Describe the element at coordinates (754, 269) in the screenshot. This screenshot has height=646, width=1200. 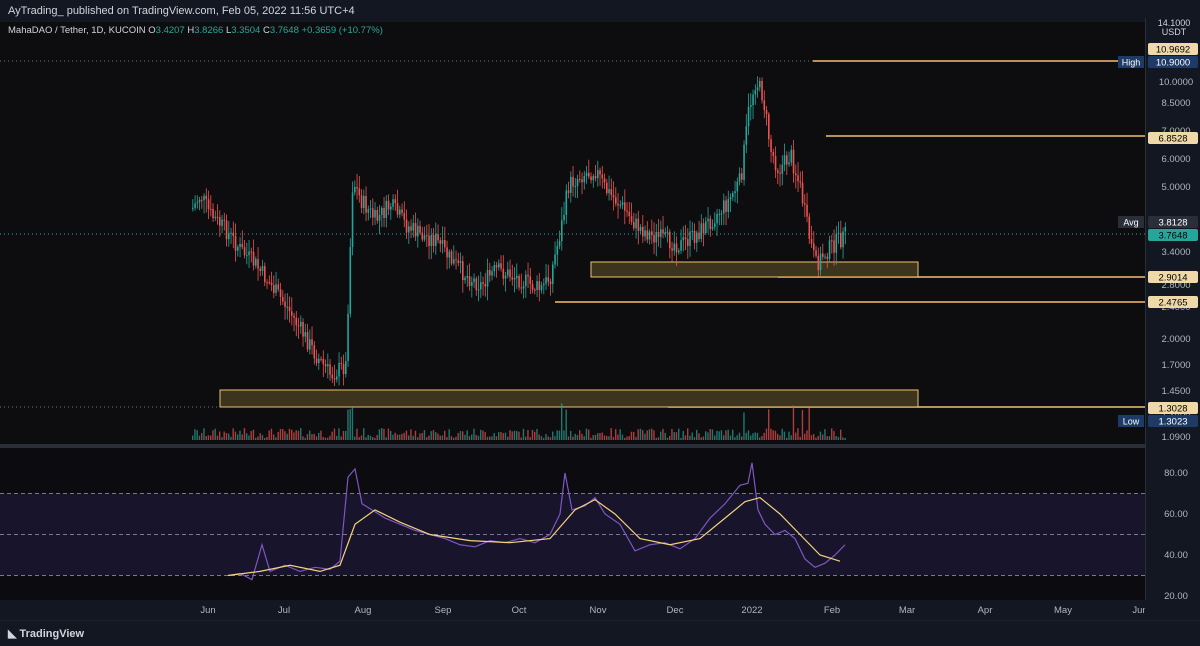
I see `demand-zone-upper` at that location.